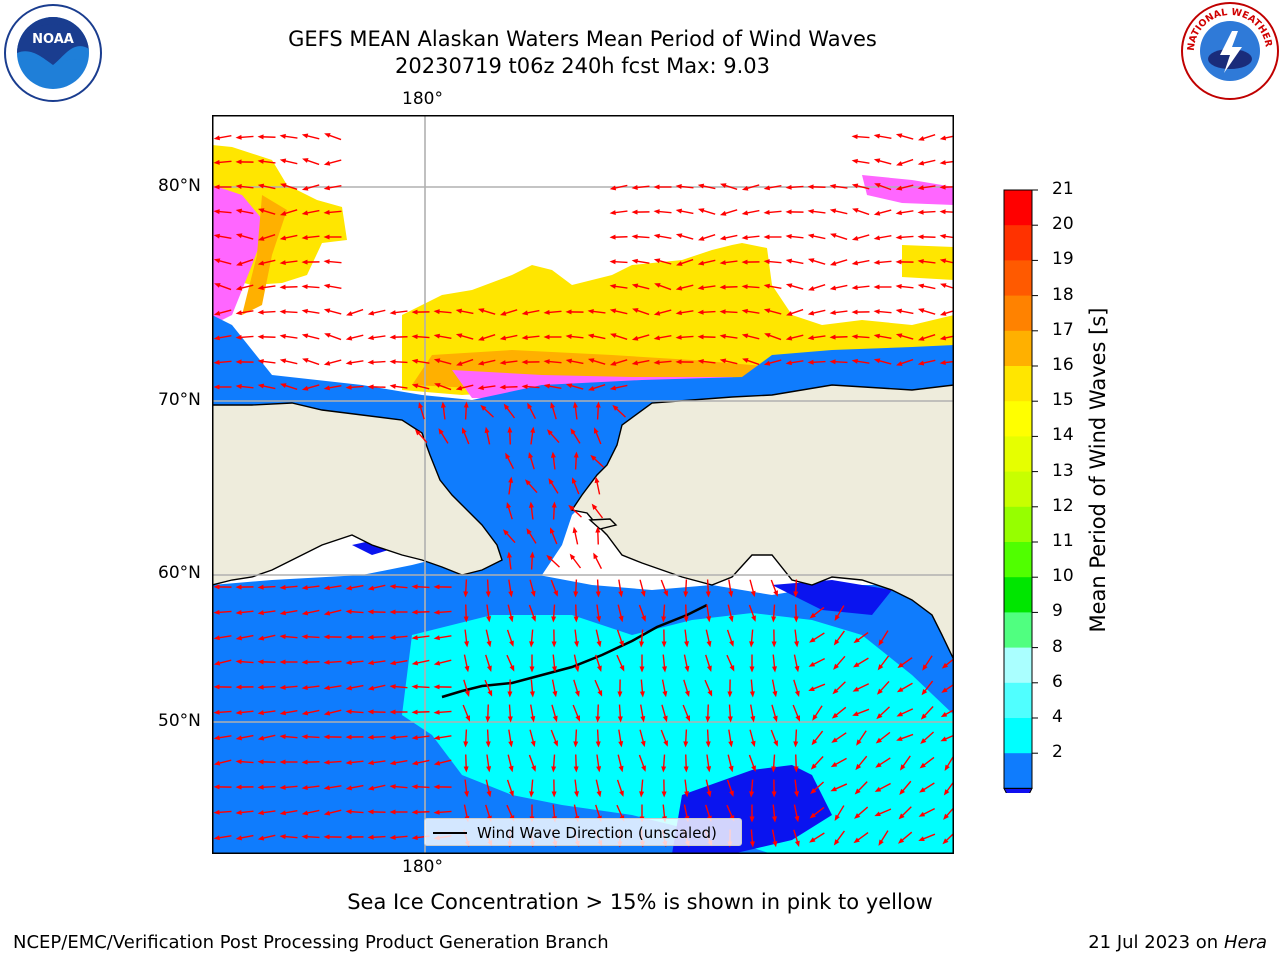 This screenshot has height=960, width=1280. What do you see at coordinates (1057, 681) in the screenshot?
I see `colorbar-tick-label: 6` at bounding box center [1057, 681].